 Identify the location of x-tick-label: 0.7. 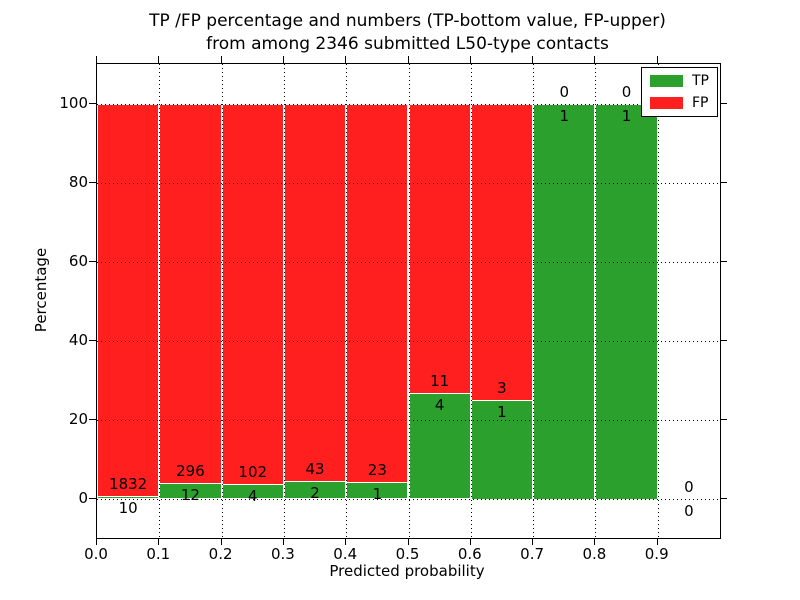
(532, 554).